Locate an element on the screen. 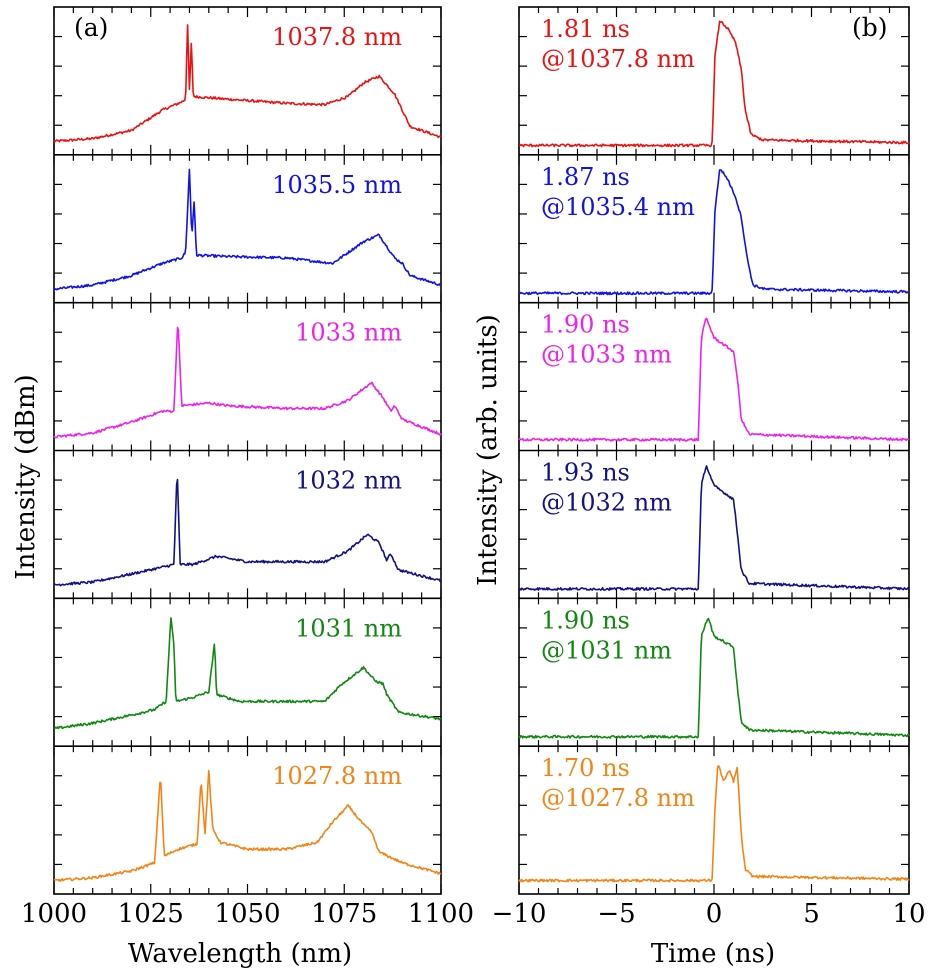 Image resolution: width=934 pixels, height=980 pixels. pulse-wavelength-label: @1033 nm is located at coordinates (606, 355).